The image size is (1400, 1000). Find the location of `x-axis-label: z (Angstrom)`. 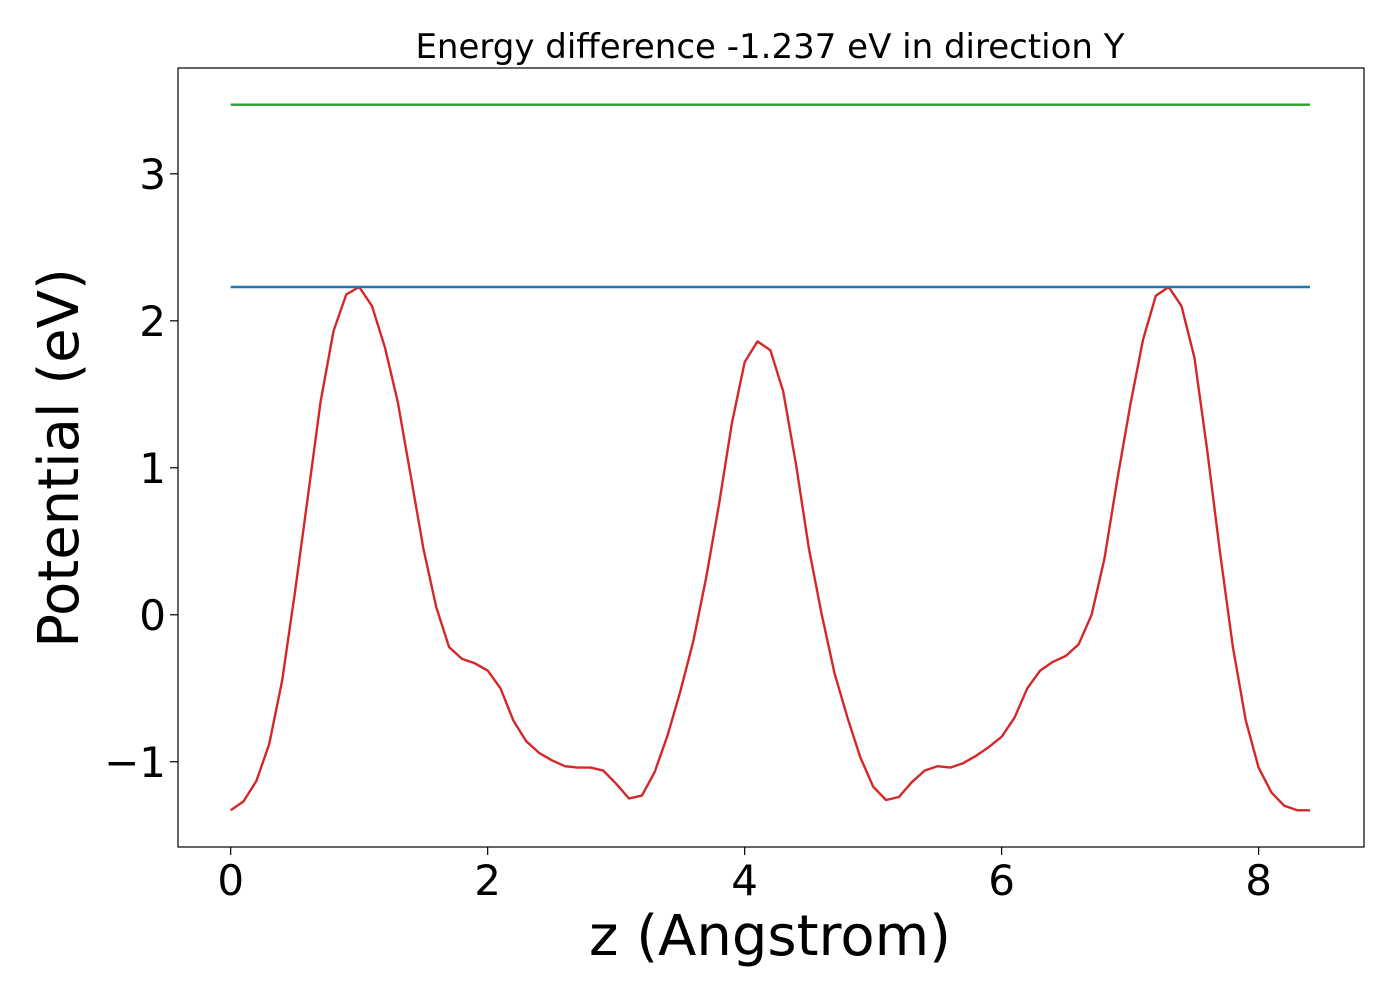

x-axis-label: z (Angstrom) is located at coordinates (770, 936).